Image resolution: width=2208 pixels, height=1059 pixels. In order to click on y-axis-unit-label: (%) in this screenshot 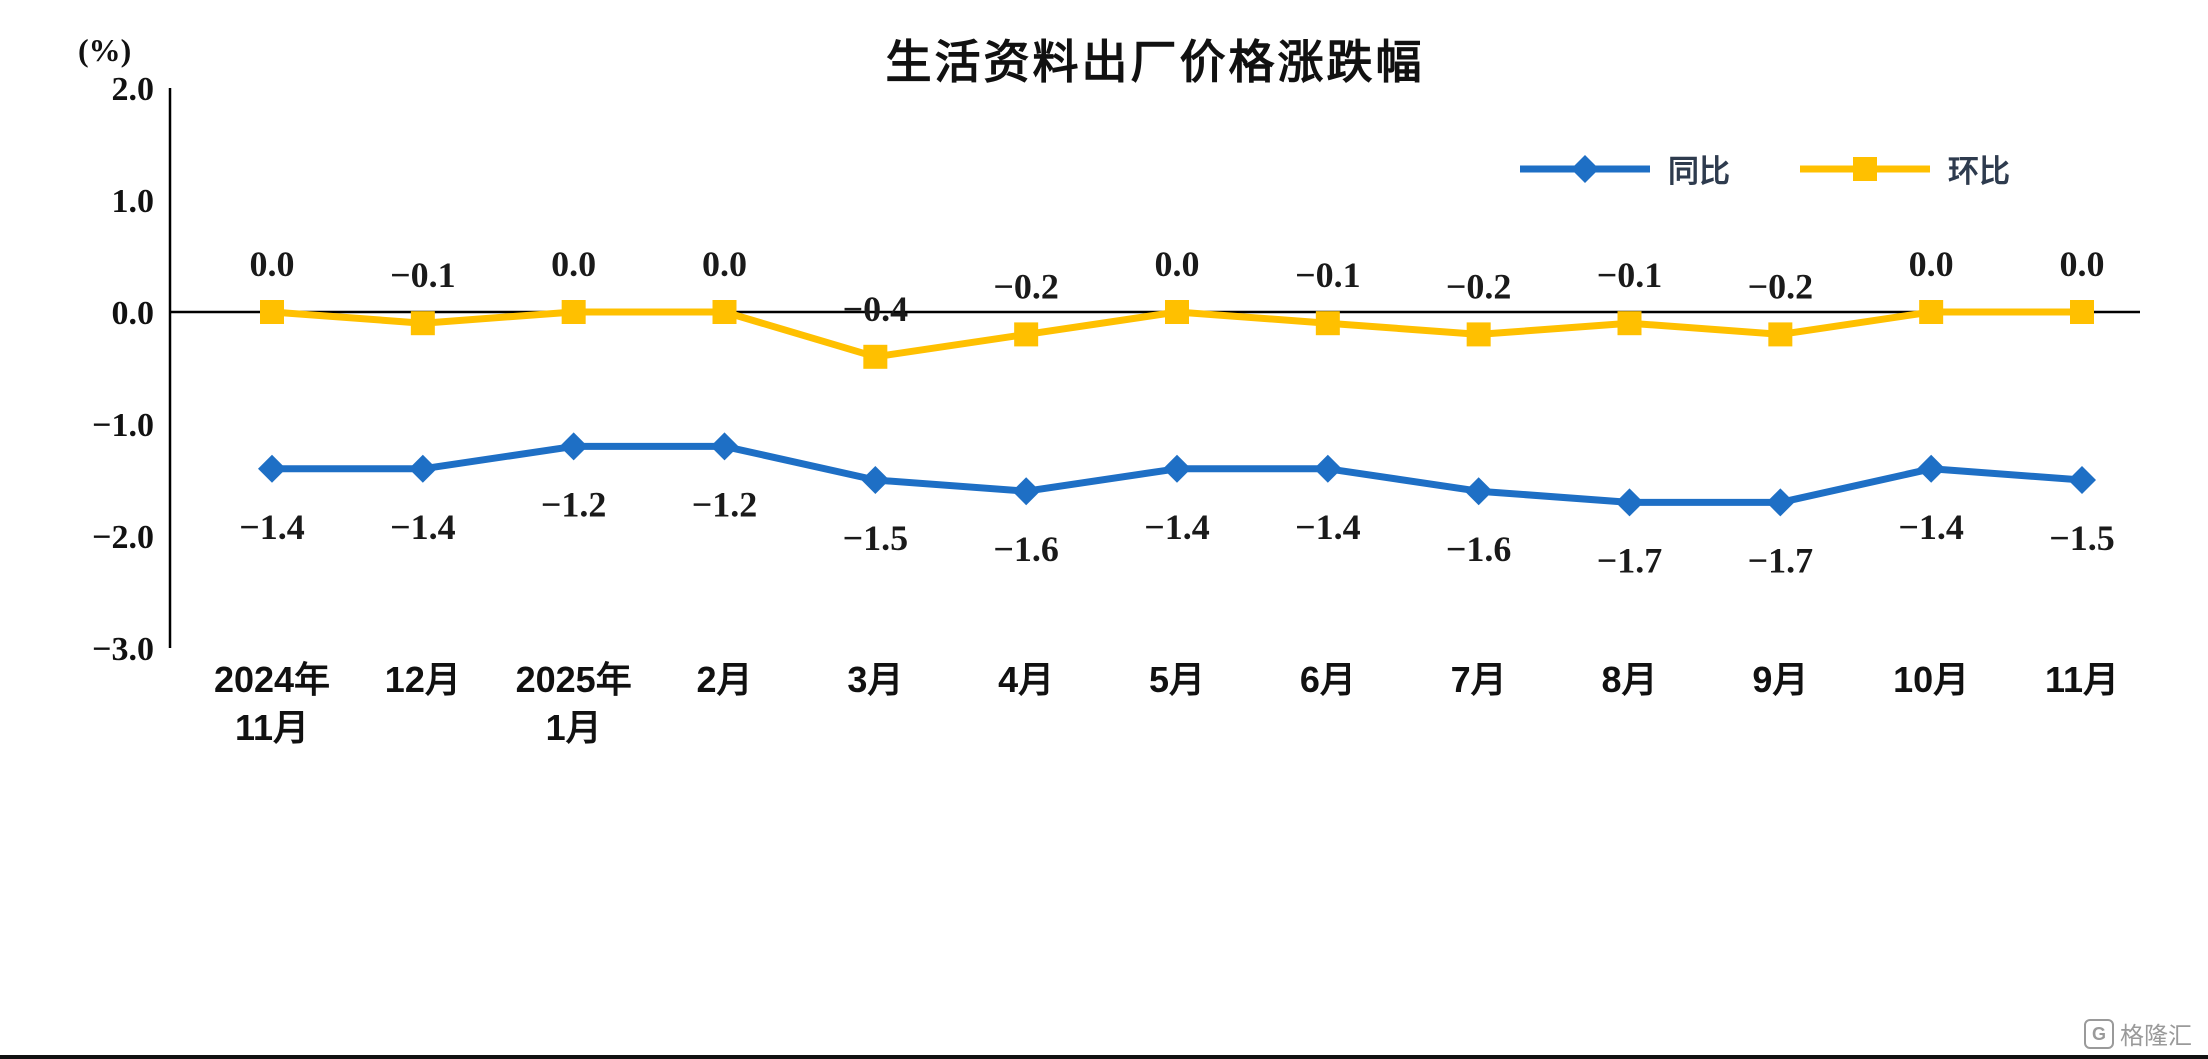, I will do `click(105, 50)`.